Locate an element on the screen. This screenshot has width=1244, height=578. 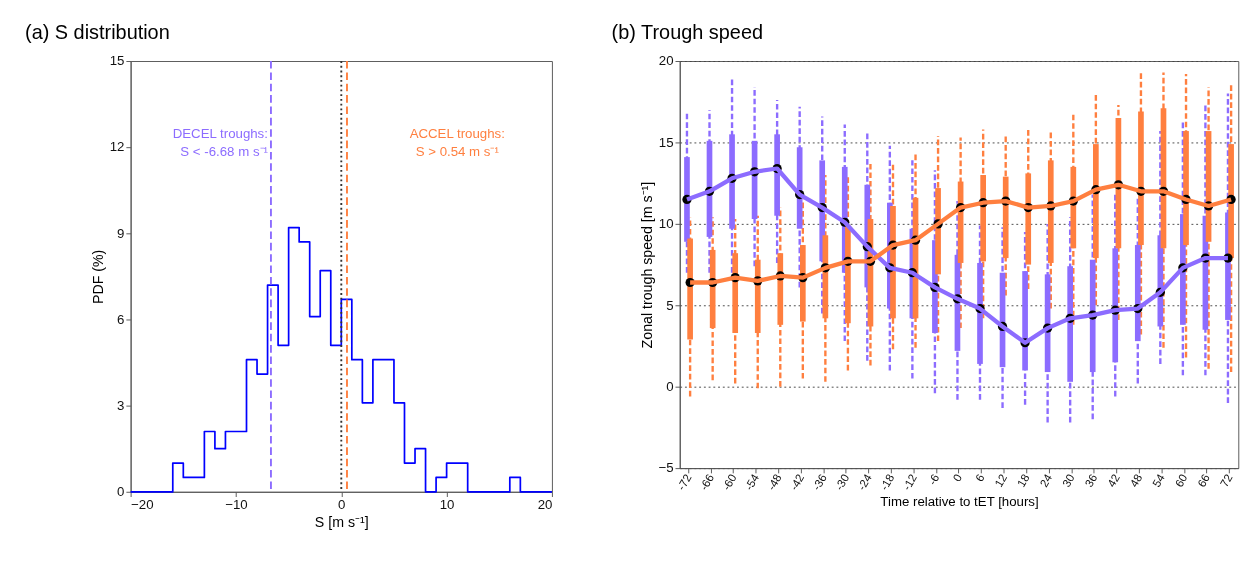
x-tick-label: 72 is located at coordinates (1226, 481).